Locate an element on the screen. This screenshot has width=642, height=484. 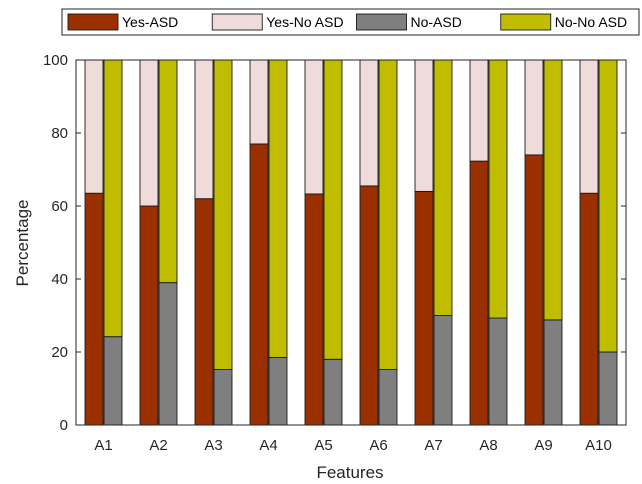
bar-yes-no-asd-a1 is located at coordinates (94, 126).